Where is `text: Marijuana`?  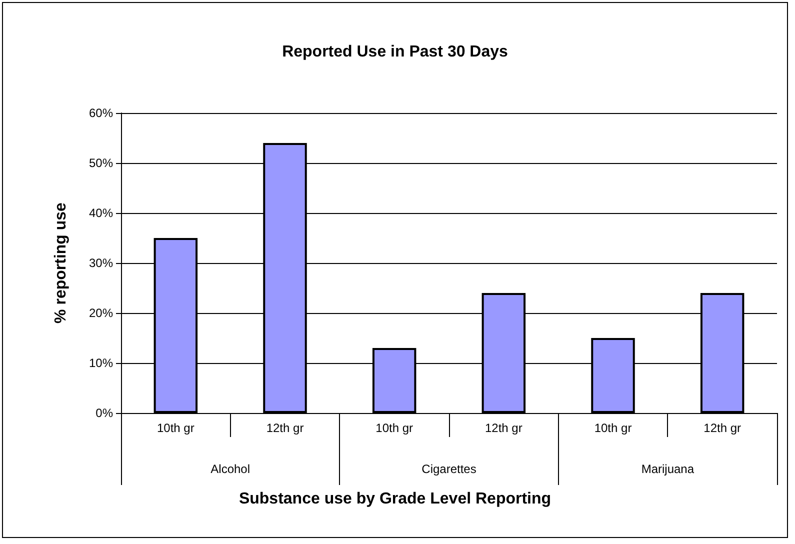
text: Marijuana is located at coordinates (667, 469).